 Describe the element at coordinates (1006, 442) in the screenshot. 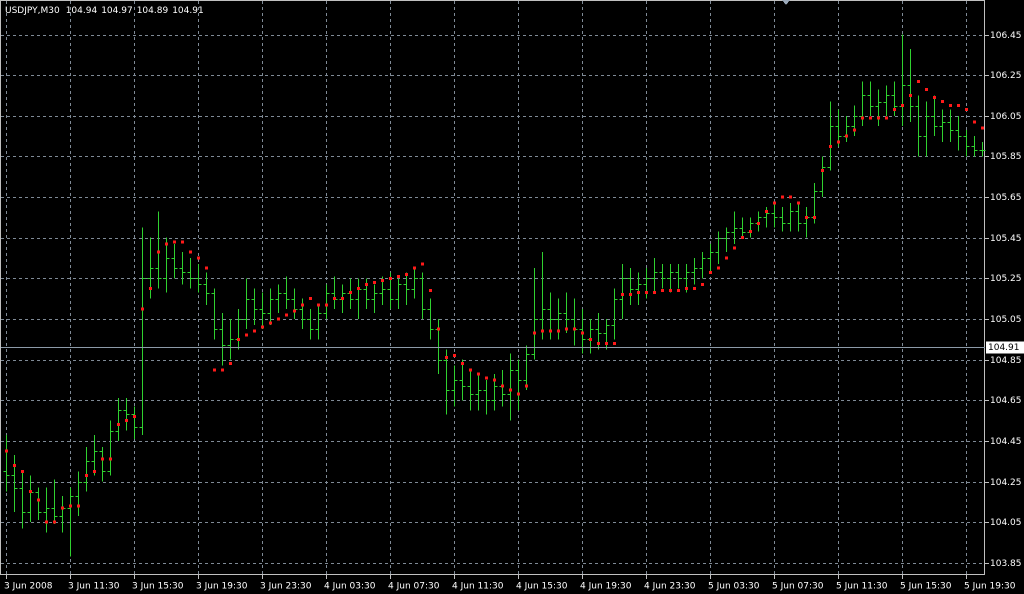

I see `y-tick-label: 104.45` at that location.